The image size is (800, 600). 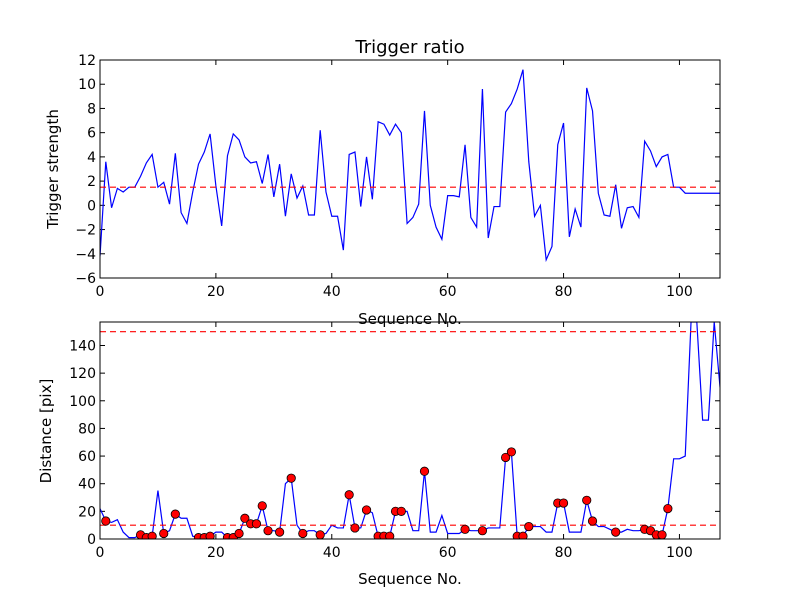 What do you see at coordinates (91, 158) in the screenshot?
I see `y-tick-label: 4` at bounding box center [91, 158].